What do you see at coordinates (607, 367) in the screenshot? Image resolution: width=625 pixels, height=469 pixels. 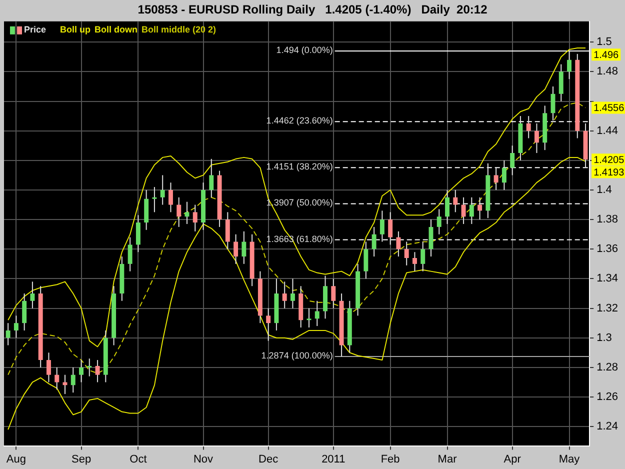 I see `y-tick-label: 1.28` at bounding box center [607, 367].